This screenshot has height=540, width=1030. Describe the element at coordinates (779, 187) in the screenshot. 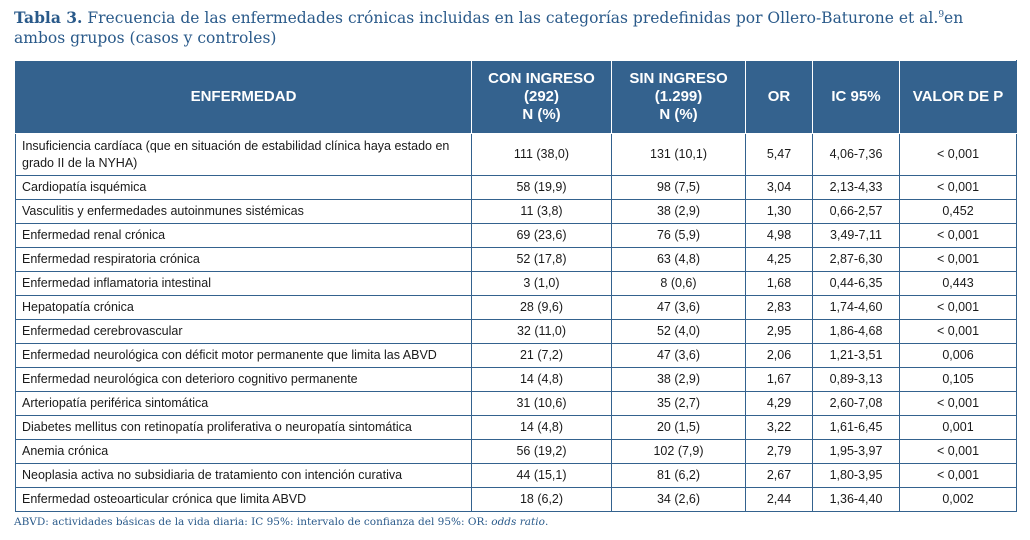

I see `cell-or: 3,04` at that location.